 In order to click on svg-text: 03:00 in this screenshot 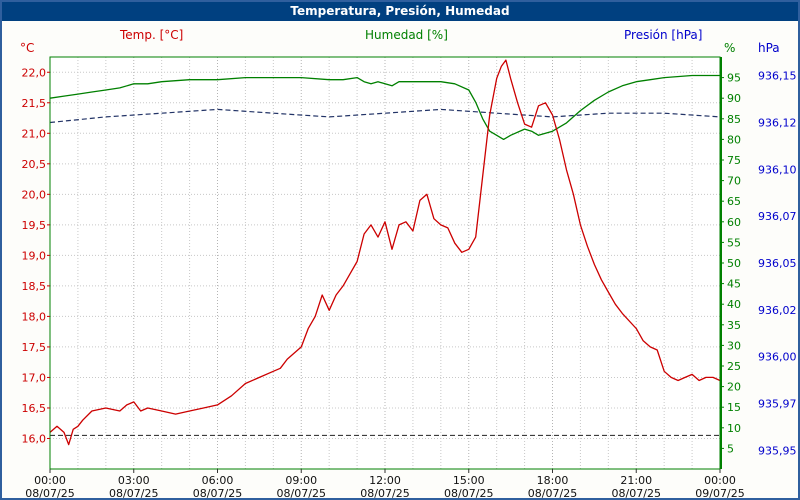, I will do `click(134, 480)`.